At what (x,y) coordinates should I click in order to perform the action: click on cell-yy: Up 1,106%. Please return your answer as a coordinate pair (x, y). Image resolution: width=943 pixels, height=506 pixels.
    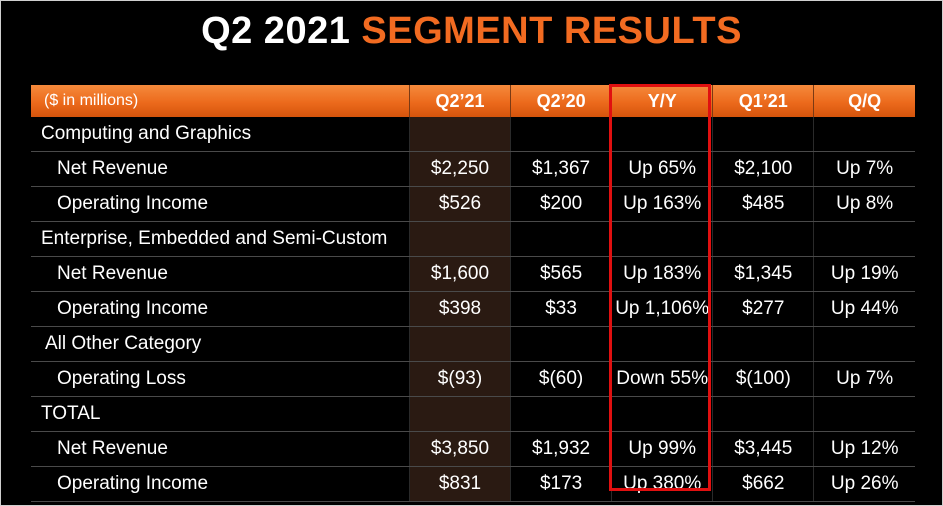
    Looking at the image, I should click on (662, 309).